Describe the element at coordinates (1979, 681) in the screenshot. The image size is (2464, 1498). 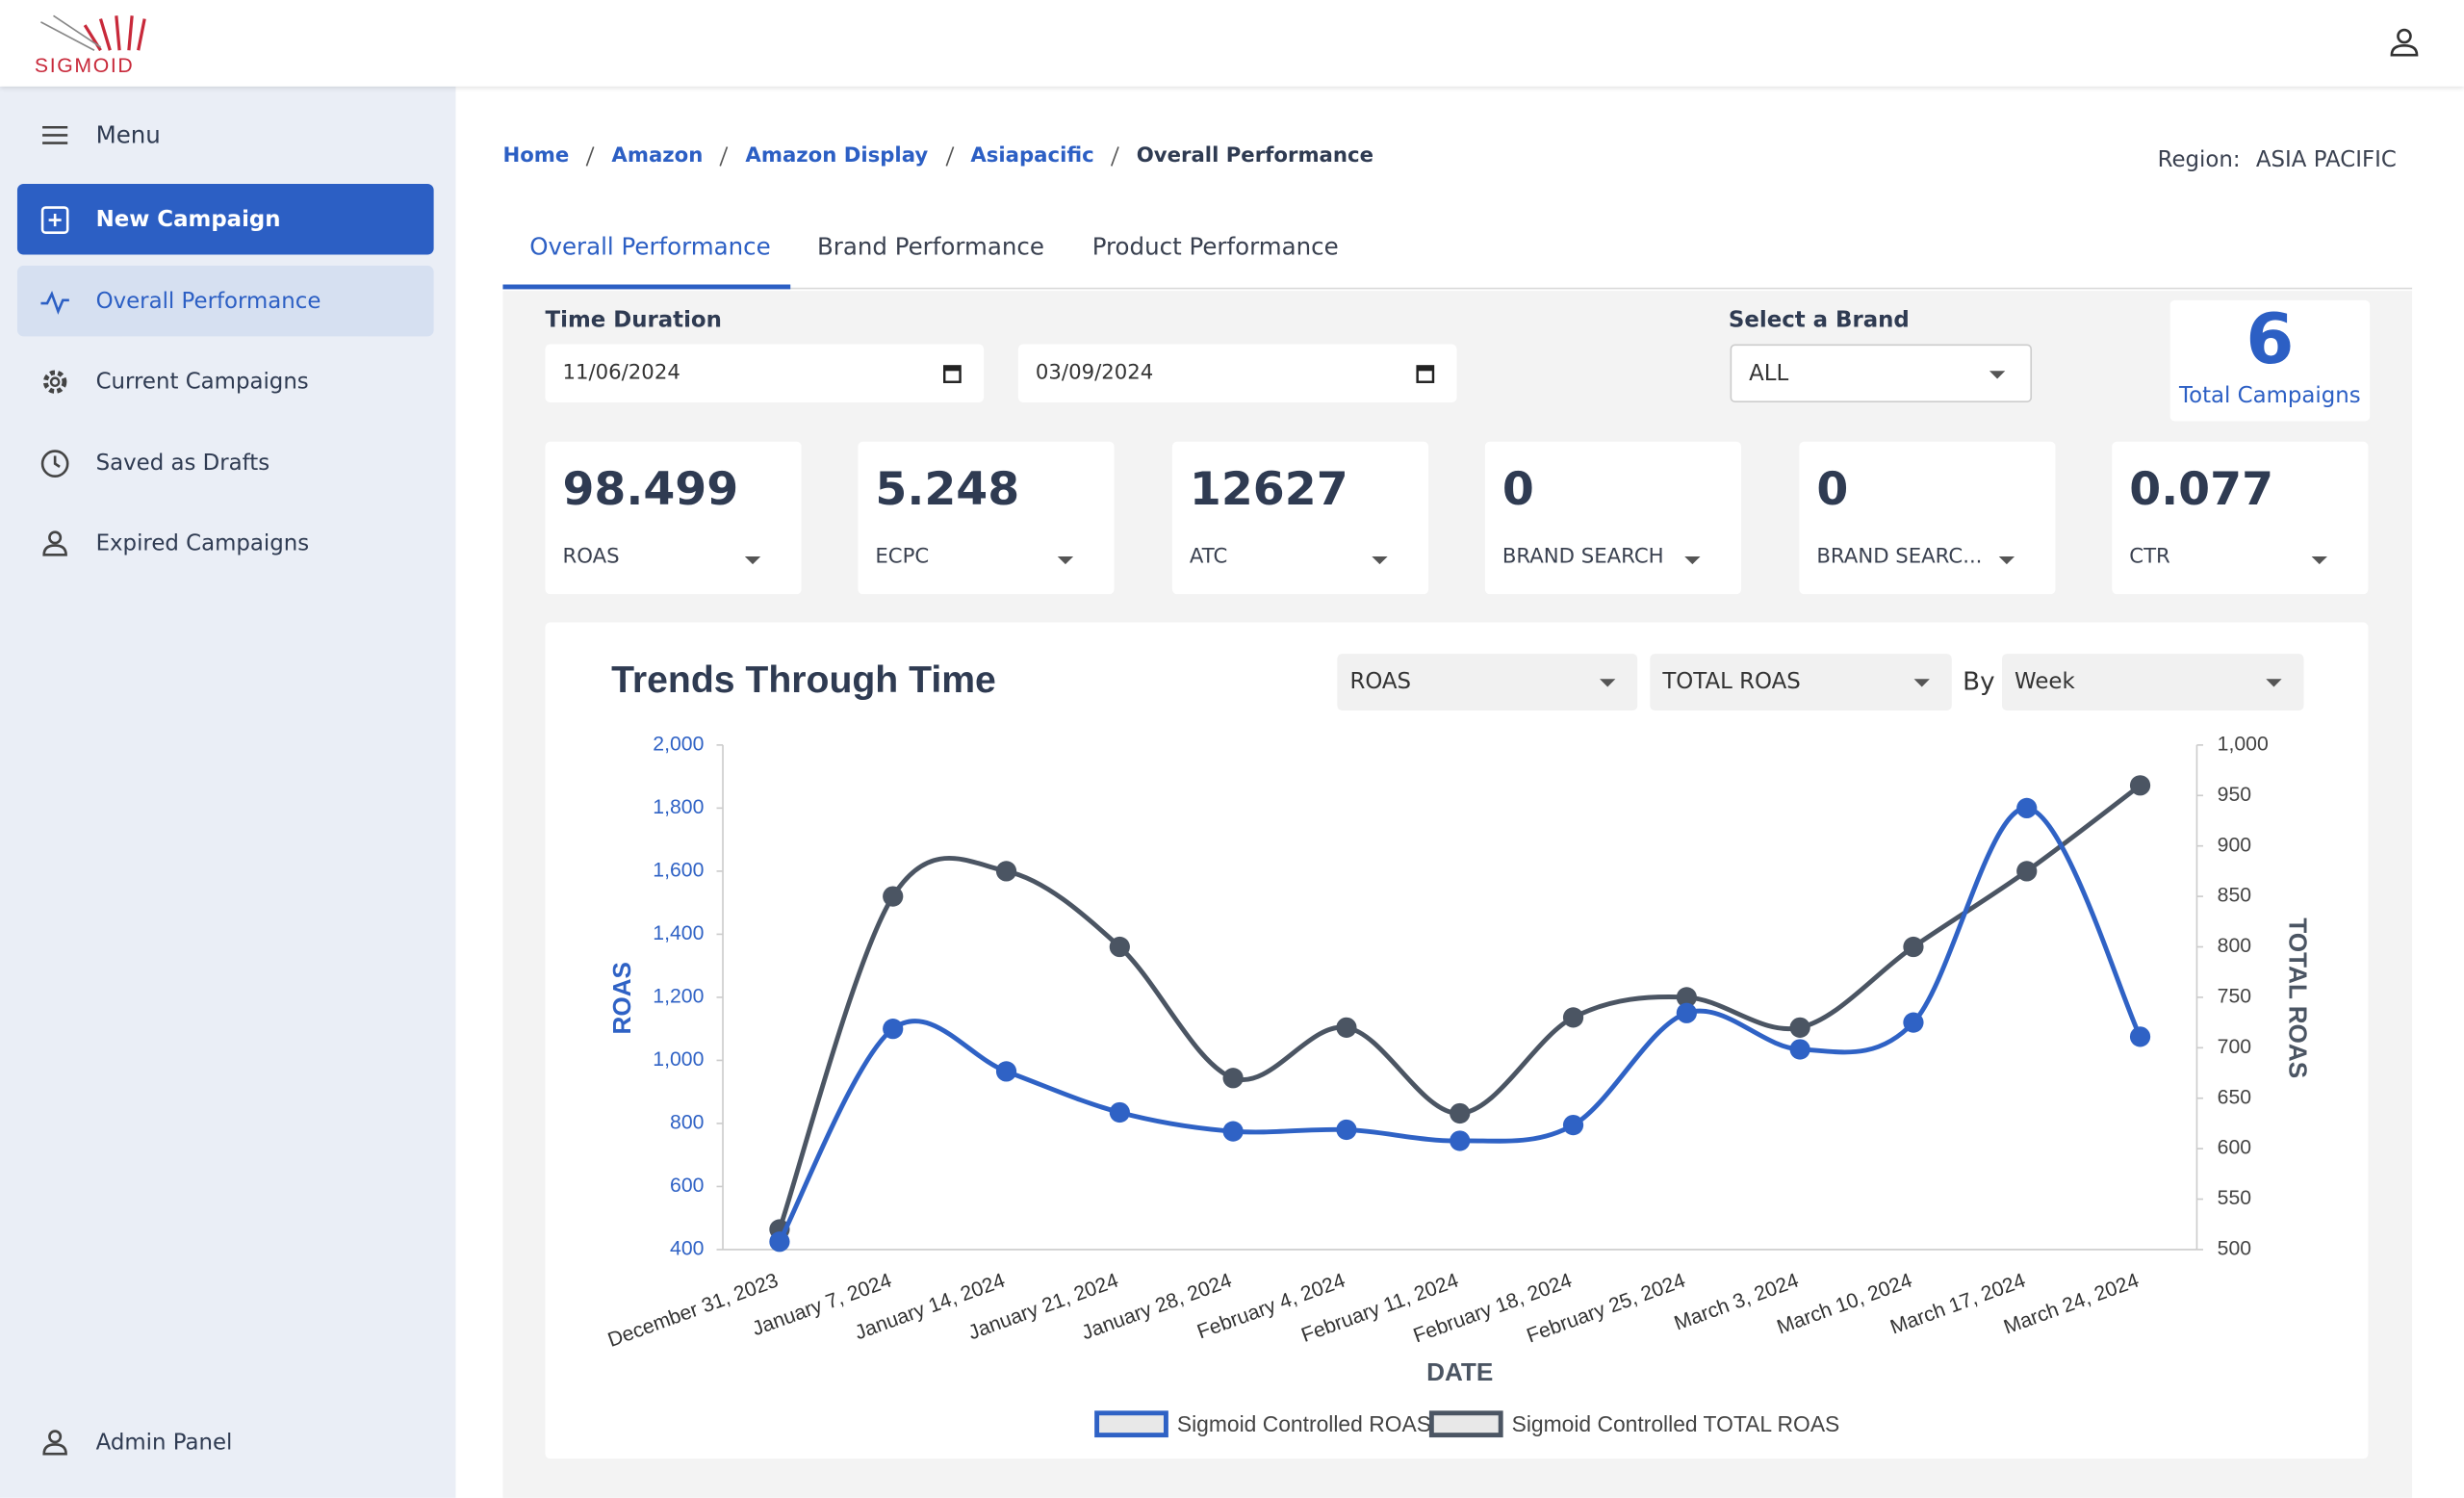
I see `by-label: By` at that location.